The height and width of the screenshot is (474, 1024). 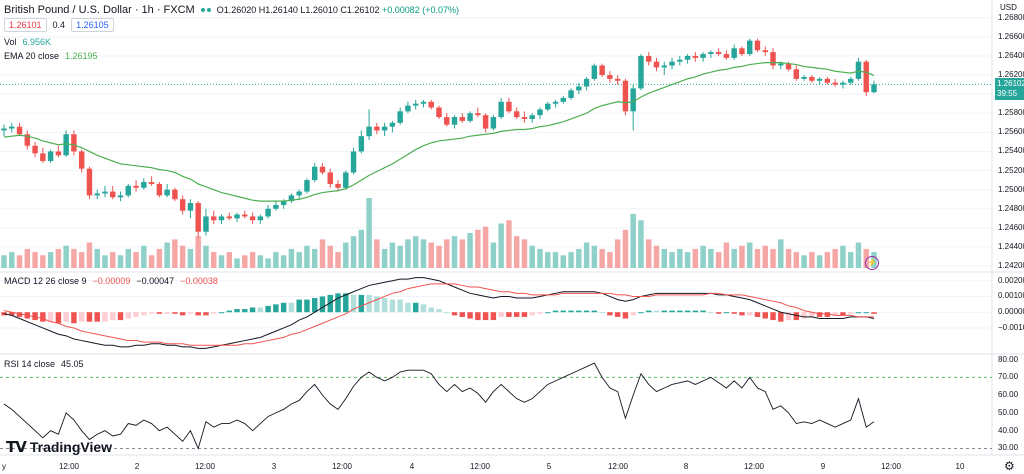 What do you see at coordinates (412, 466) in the screenshot?
I see `time-tick-label: 4` at bounding box center [412, 466].